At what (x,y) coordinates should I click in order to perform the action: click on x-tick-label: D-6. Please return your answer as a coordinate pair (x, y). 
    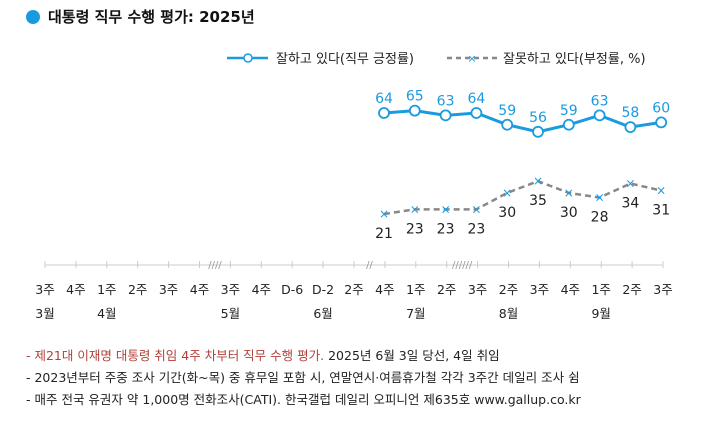
    Looking at the image, I should click on (292, 289).